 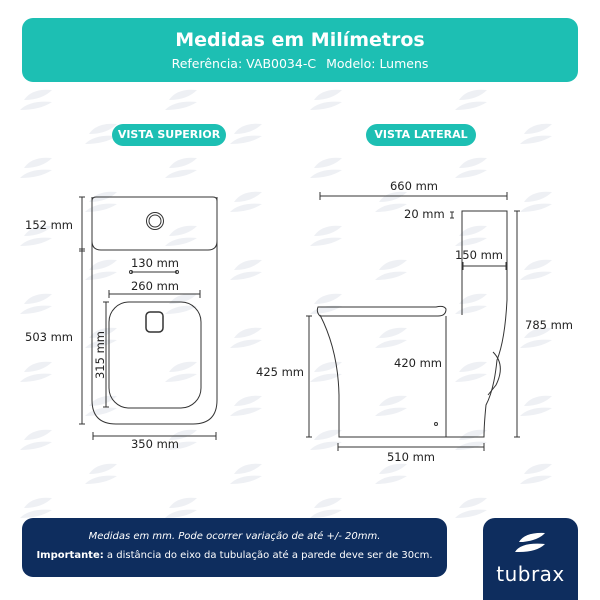 I want to click on subtitle: Referência: VAB0034-C Modelo: Lumens, so click(x=300, y=64).